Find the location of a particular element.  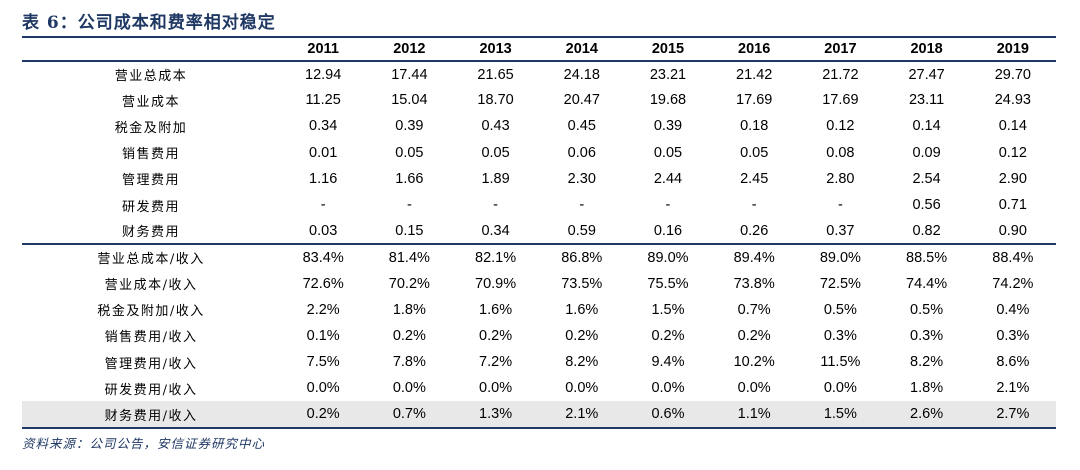

cell-value: 2.2% is located at coordinates (323, 309).